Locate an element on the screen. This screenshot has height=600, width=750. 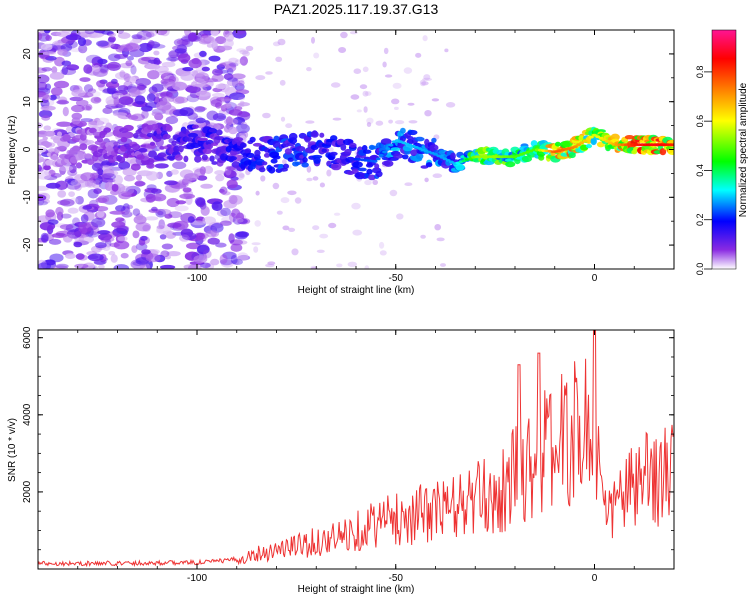
colorbar-label: Normalized spectral amplitude is located at coordinates (743, 149).